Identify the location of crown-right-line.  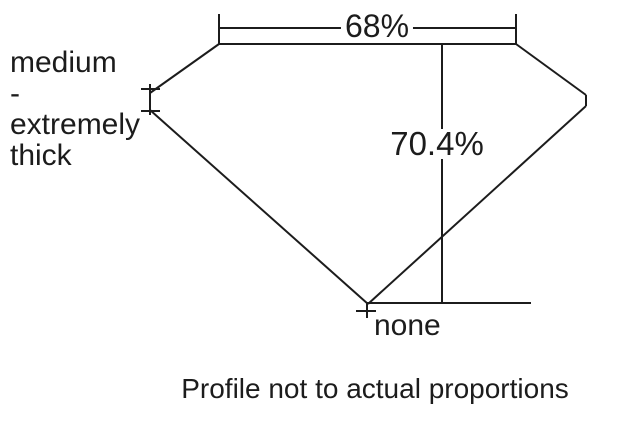
(551, 69).